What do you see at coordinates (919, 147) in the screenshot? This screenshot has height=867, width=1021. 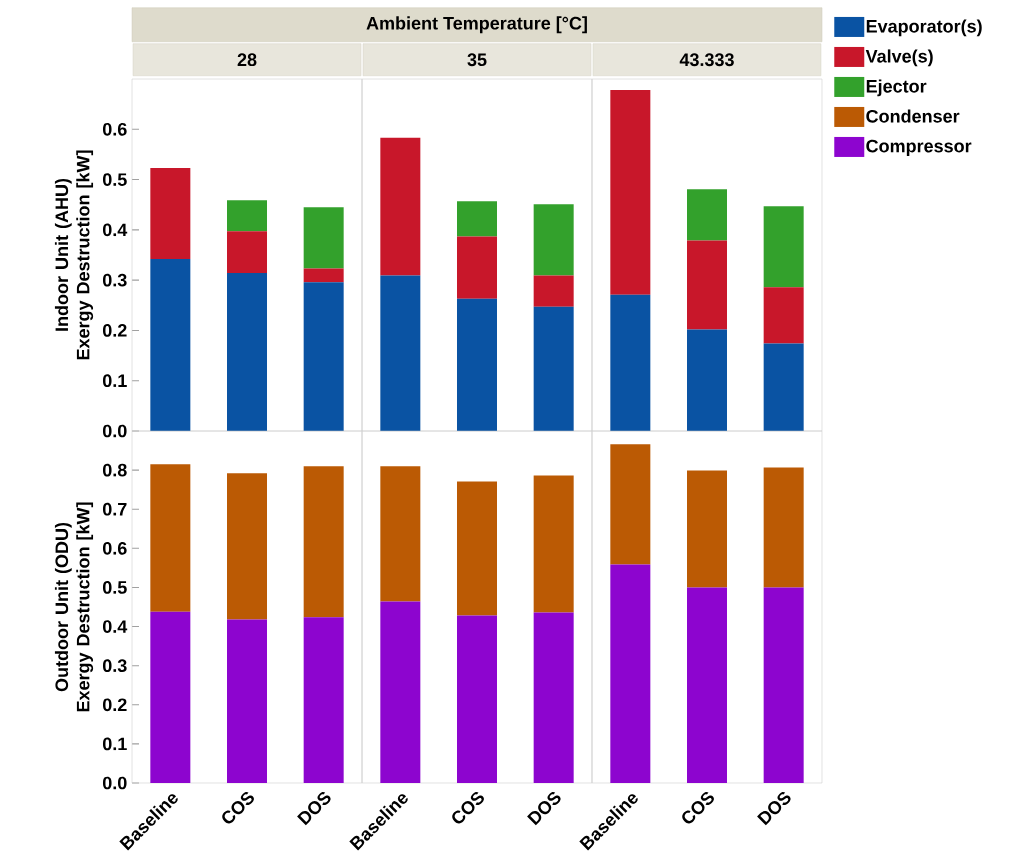 I see `legend-label: Compressor` at bounding box center [919, 147].